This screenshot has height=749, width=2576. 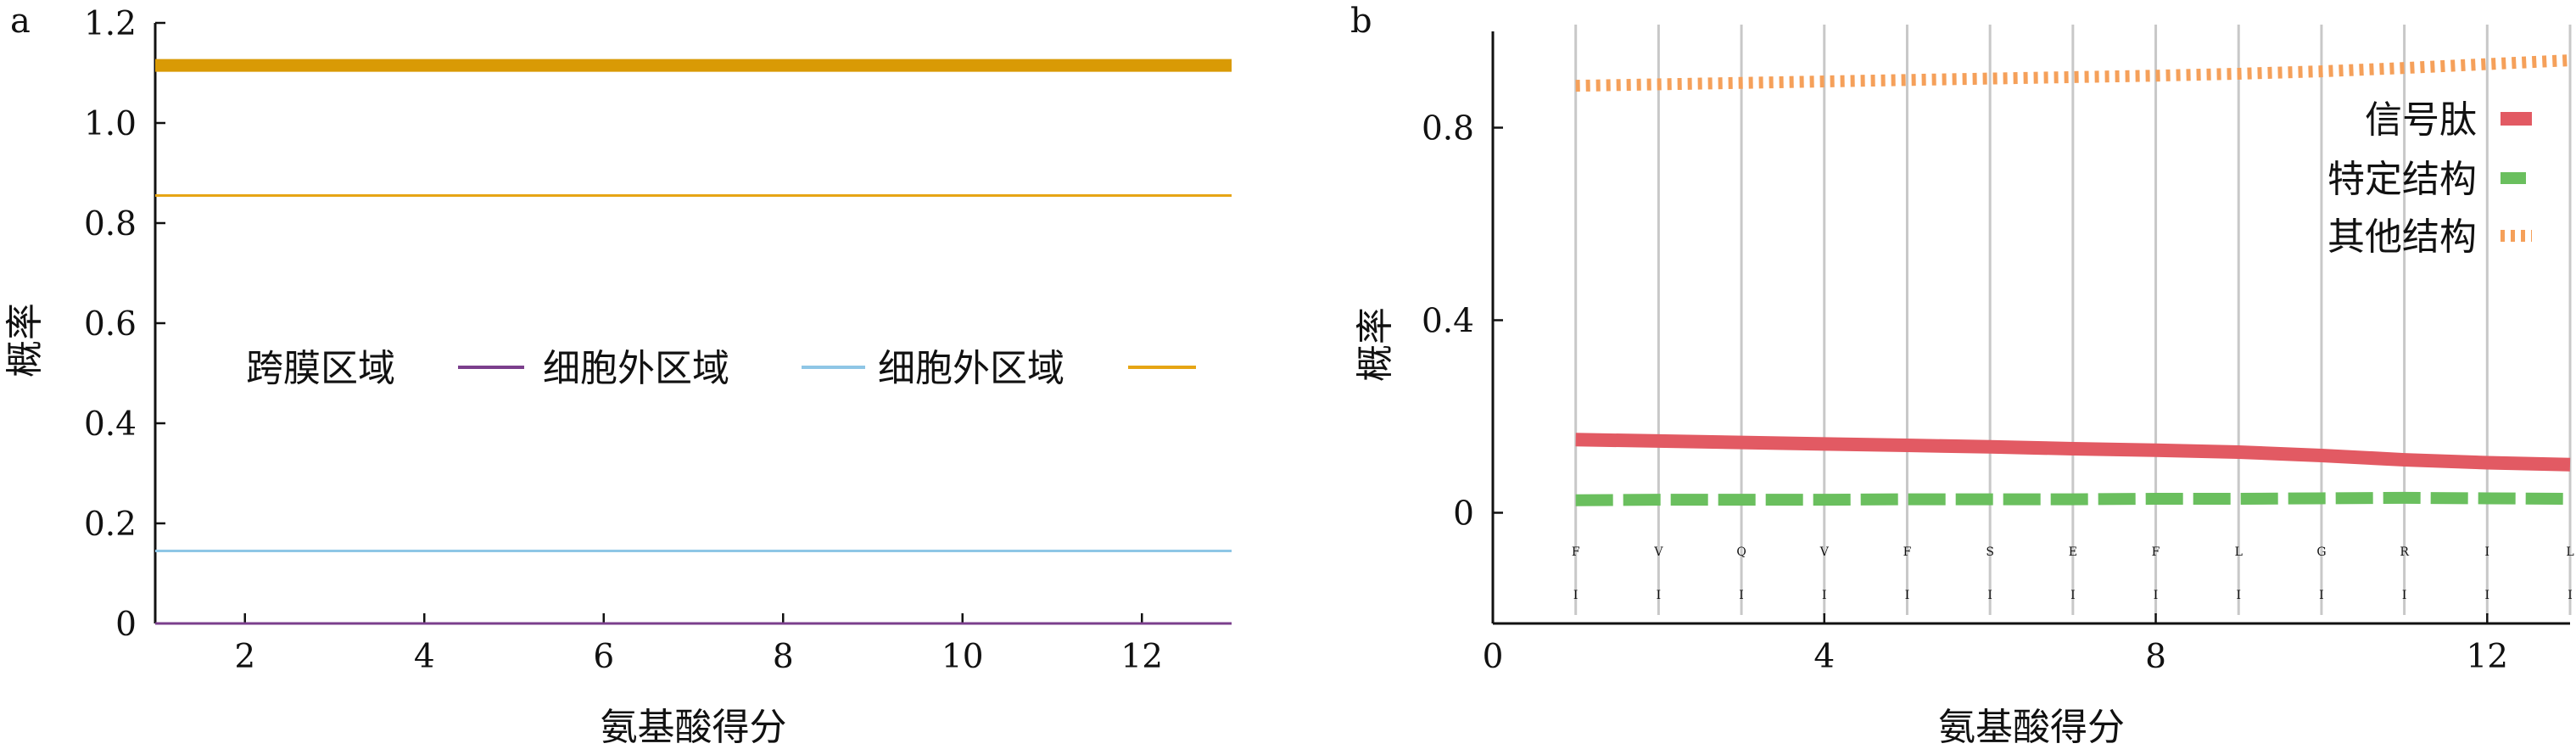 What do you see at coordinates (2421, 120) in the screenshot?
I see `legend-label: 信号肽` at bounding box center [2421, 120].